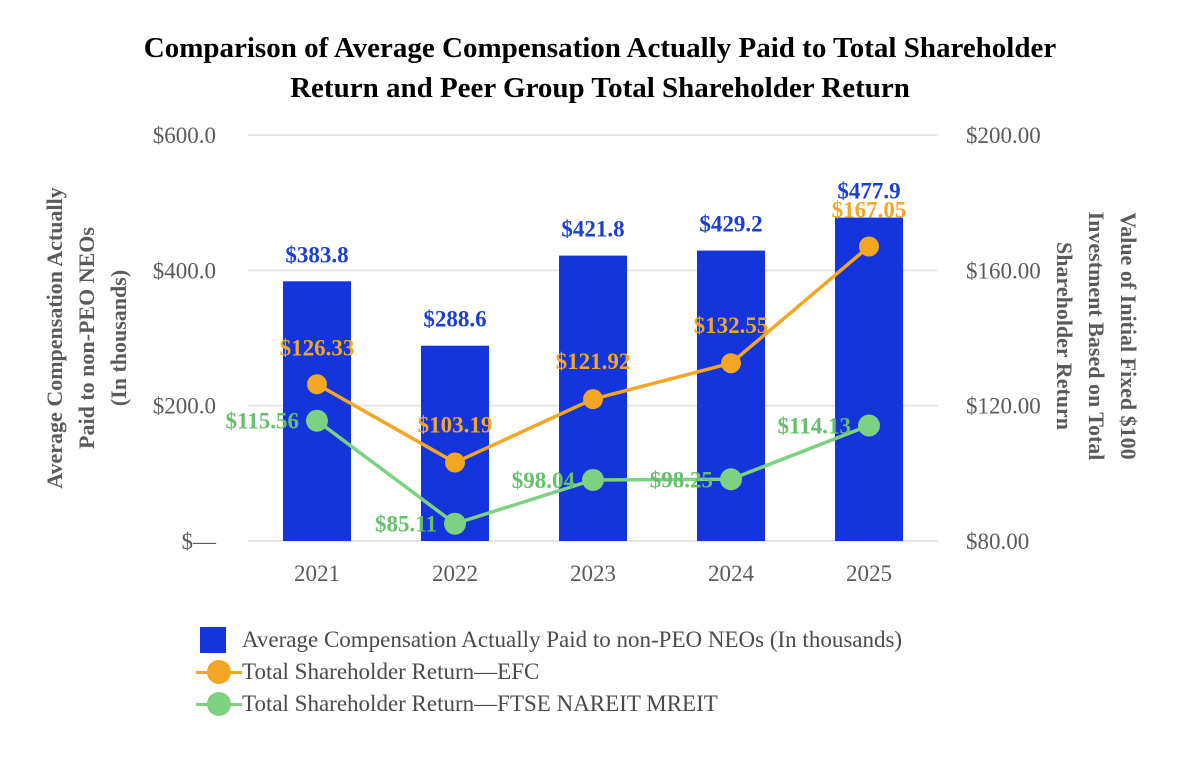 Image resolution: width=1200 pixels, height=760 pixels. Describe the element at coordinates (1003, 135) in the screenshot. I see `y-right-tick-label: $200.00` at that location.